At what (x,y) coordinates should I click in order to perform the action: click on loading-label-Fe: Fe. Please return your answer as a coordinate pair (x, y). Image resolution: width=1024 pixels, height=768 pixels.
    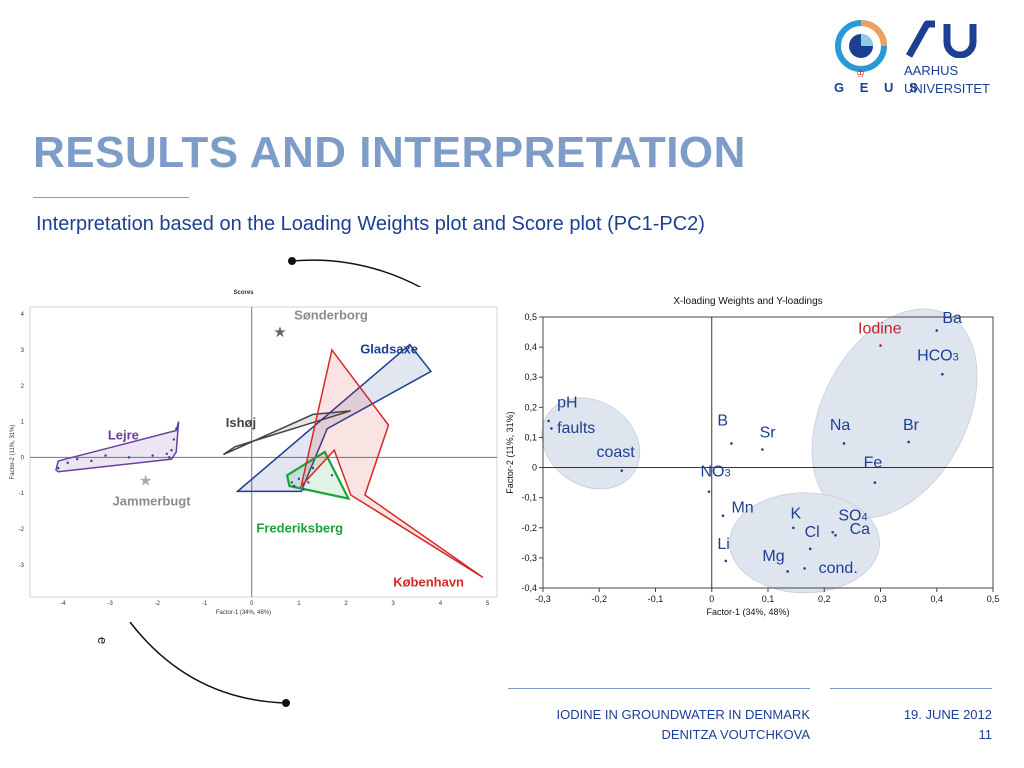
    Looking at the image, I should click on (873, 463).